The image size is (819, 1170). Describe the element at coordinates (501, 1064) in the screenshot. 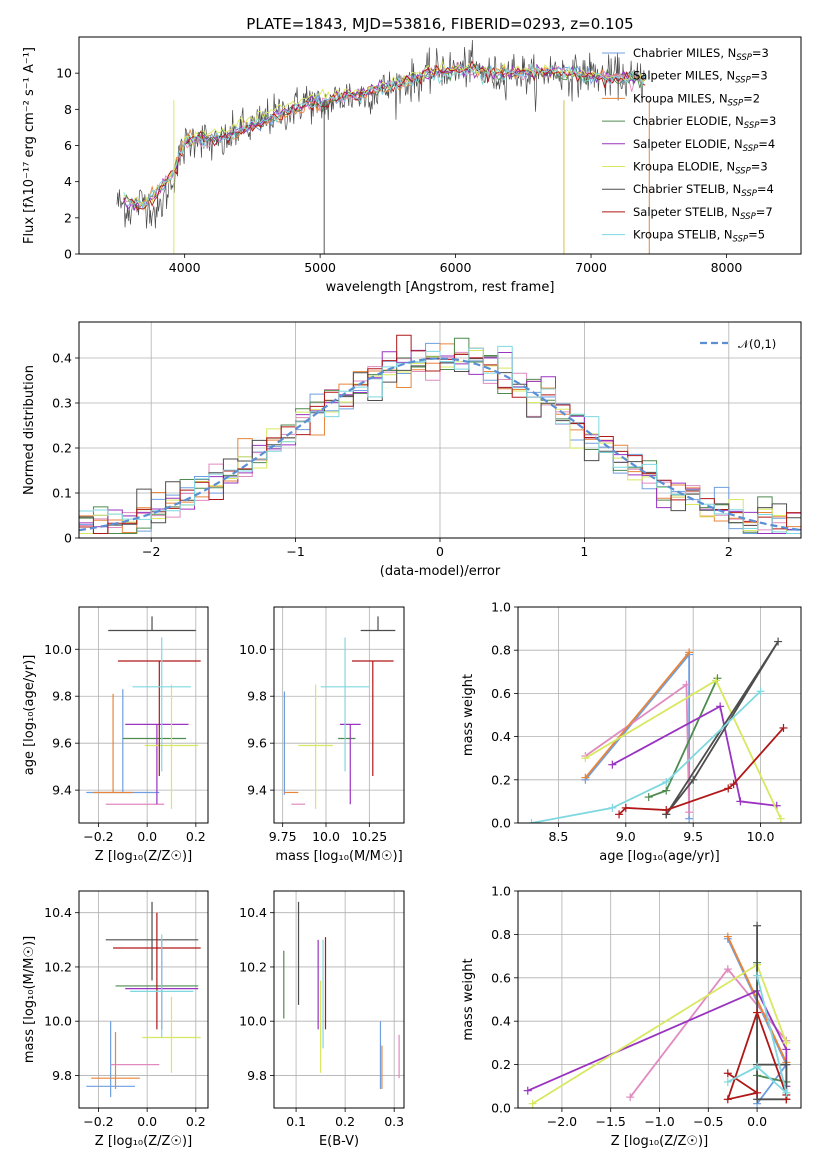

I see `y-tick-label: 0.2` at that location.